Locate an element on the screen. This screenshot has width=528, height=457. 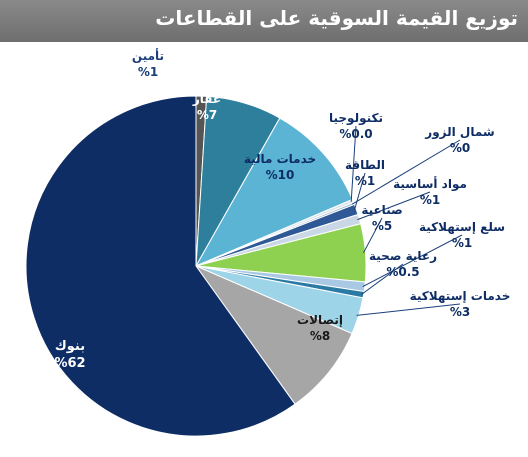
slice-label-7: مواد أساسية is located at coordinates (430, 184).